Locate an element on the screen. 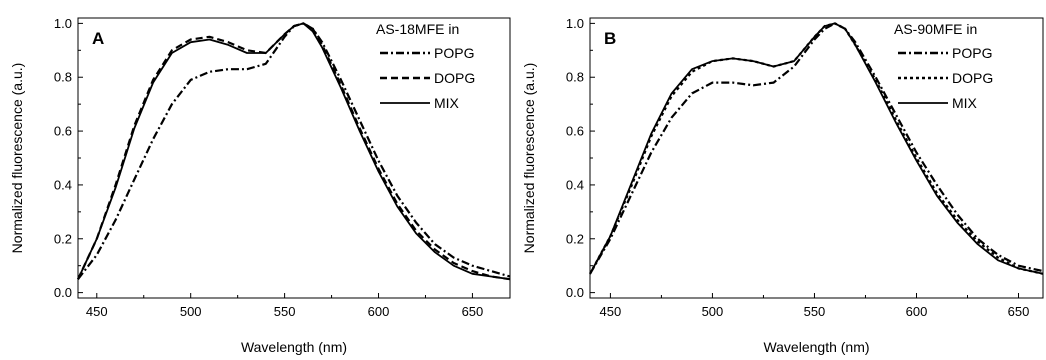 The image size is (1046, 360). legend-title: AS-90MFE in is located at coordinates (935, 29).